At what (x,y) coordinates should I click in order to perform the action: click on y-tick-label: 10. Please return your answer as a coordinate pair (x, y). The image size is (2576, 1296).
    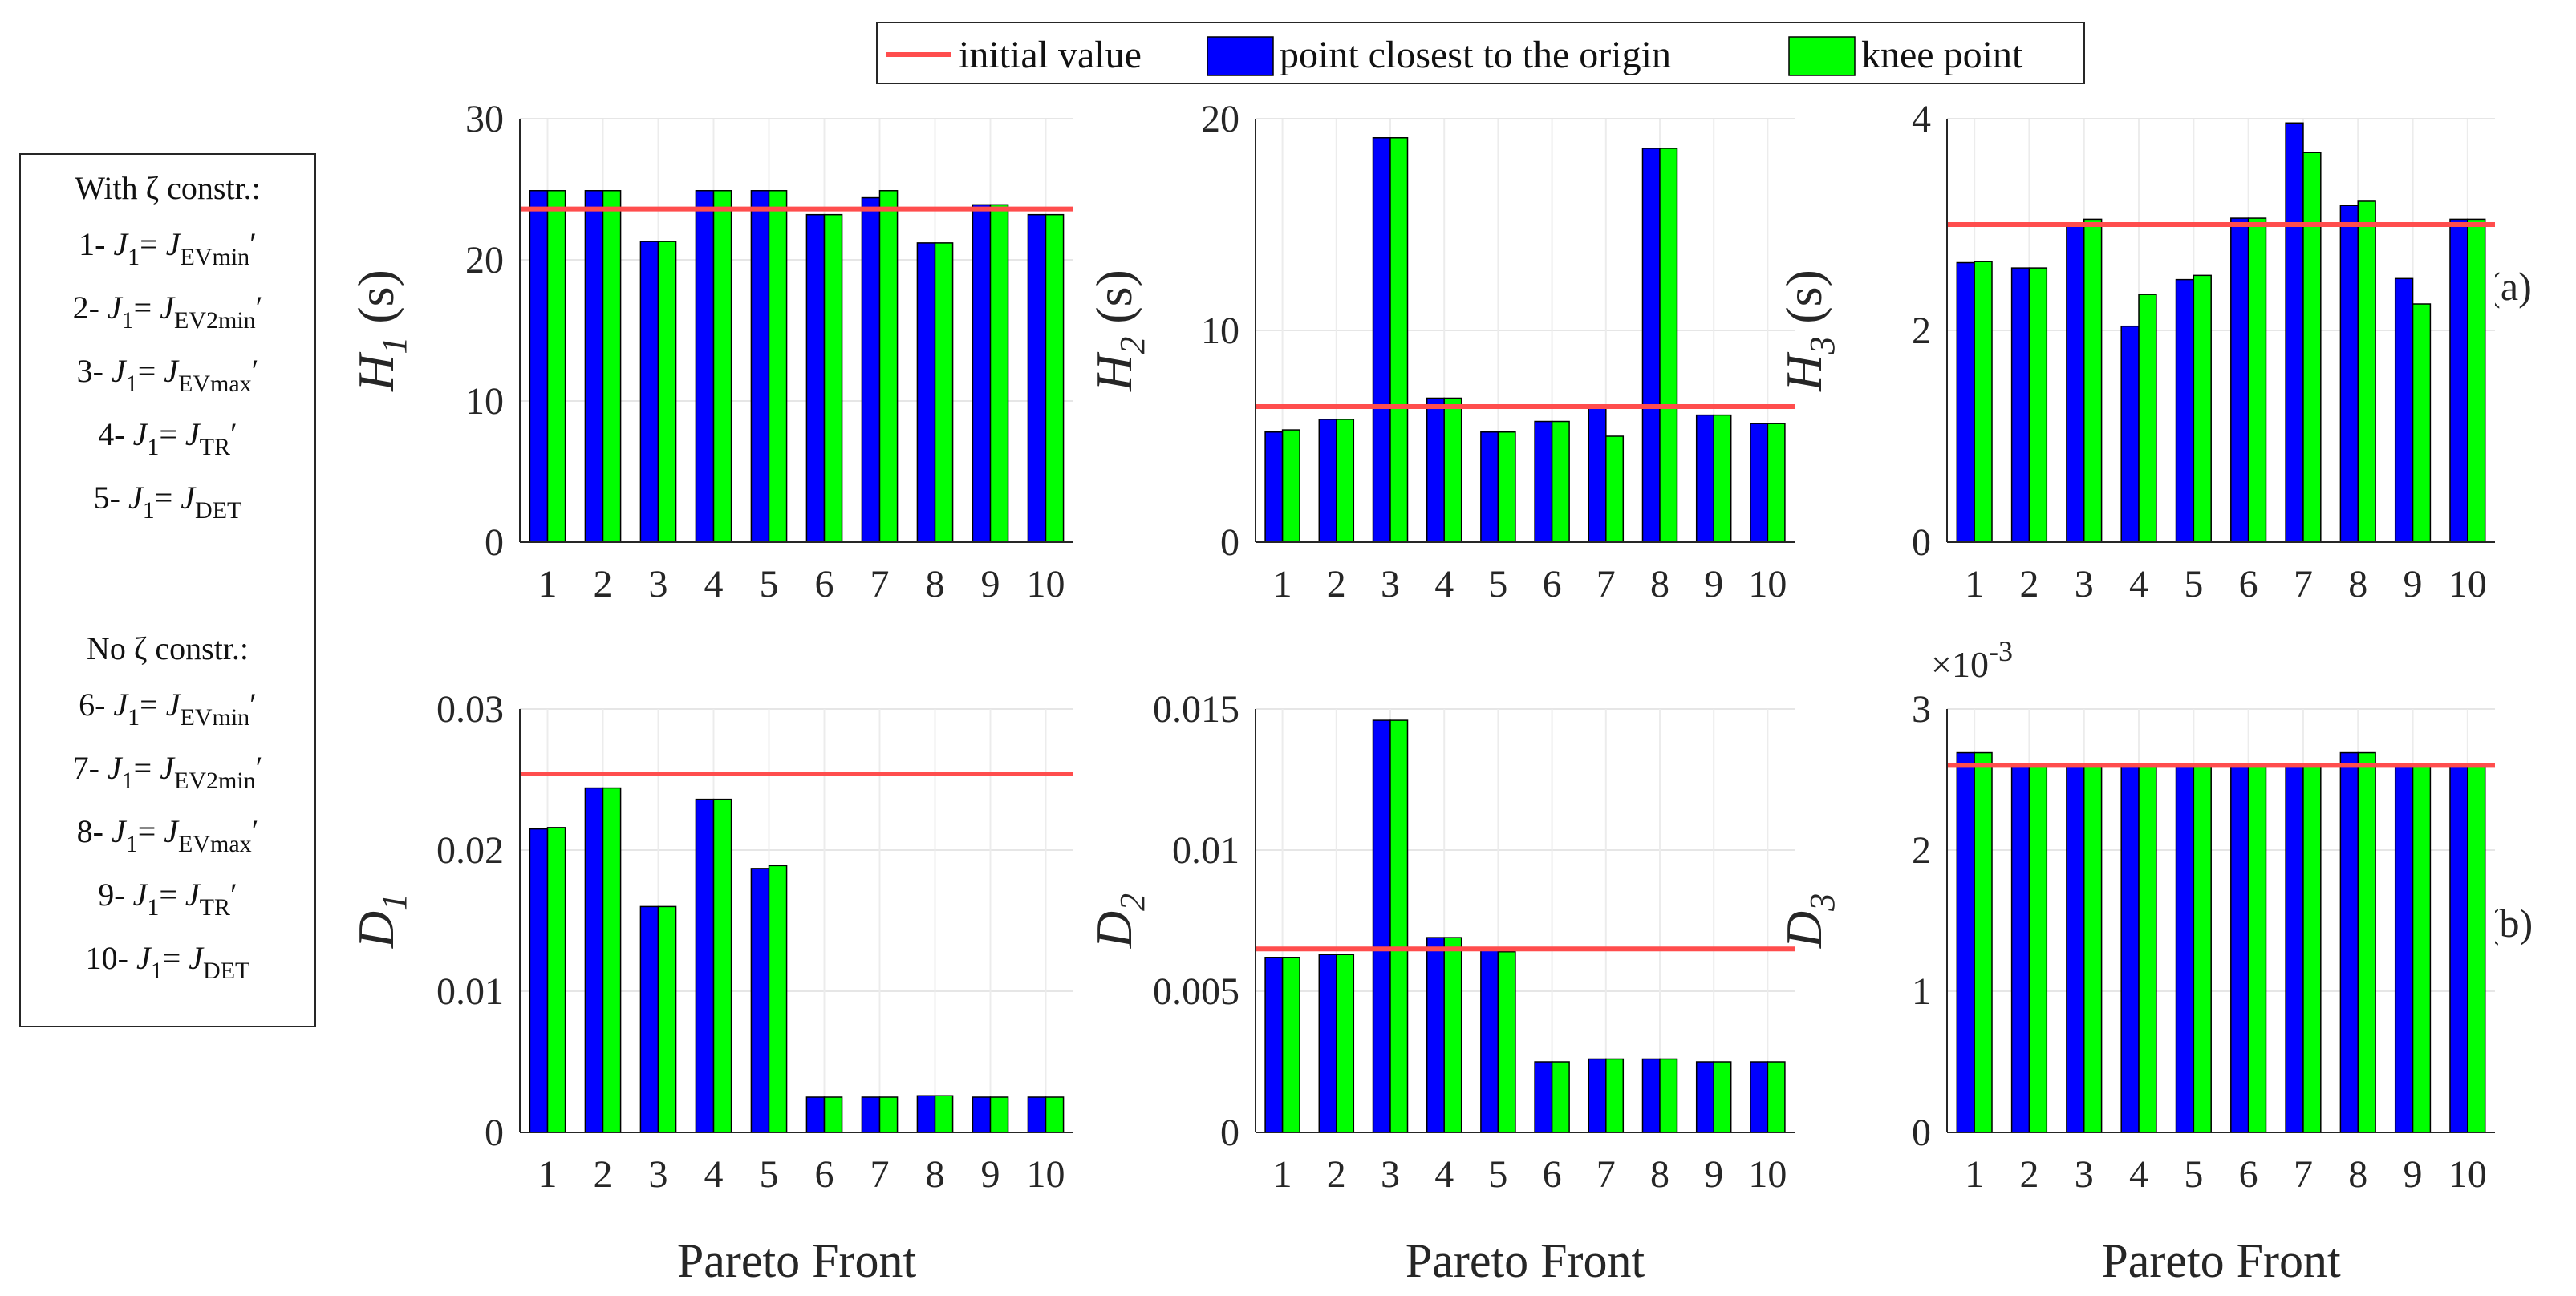
    Looking at the image, I should click on (484, 401).